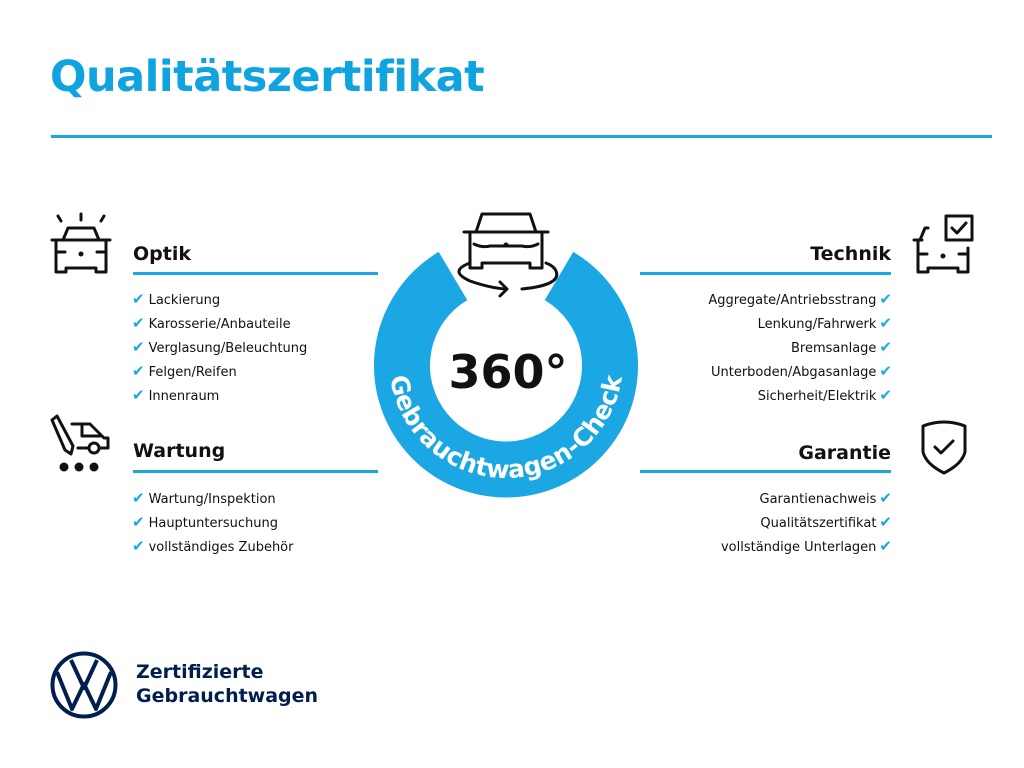 Image resolution: width=1024 pixels, height=768 pixels. Describe the element at coordinates (801, 371) in the screenshot. I see `list-item: Unterboden/Abgasanlage ✔` at that location.